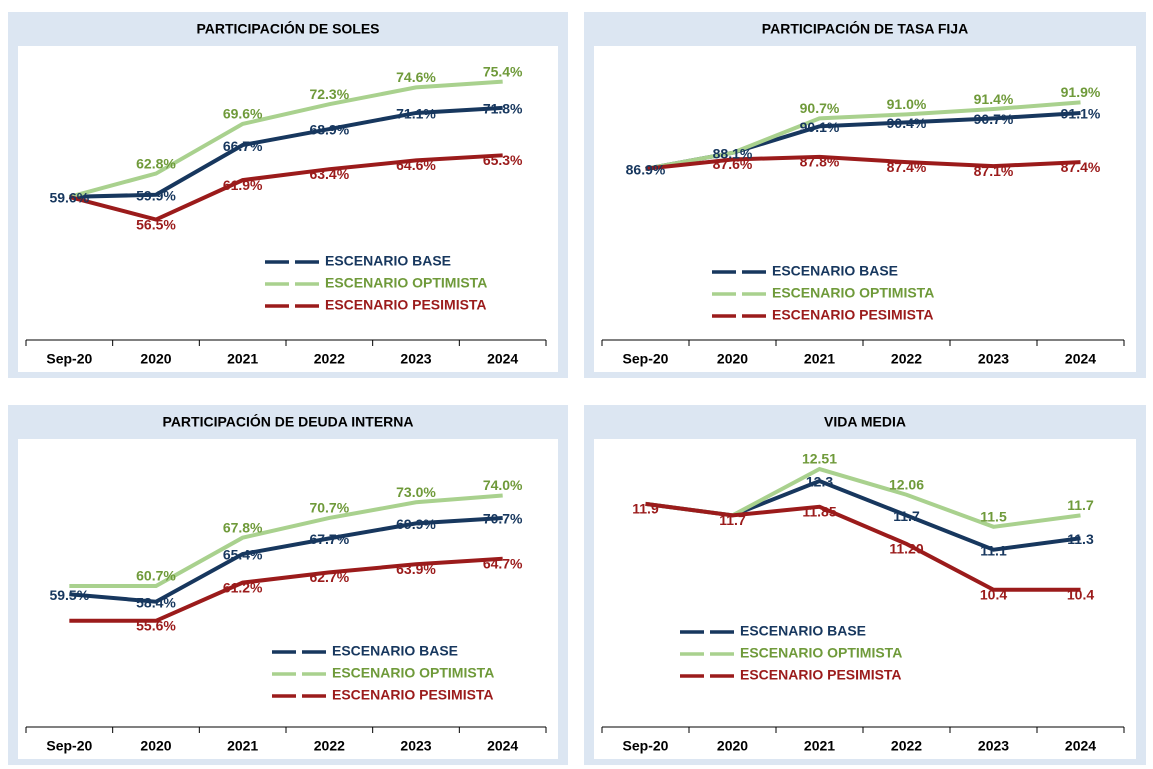  What do you see at coordinates (820, 127) in the screenshot?
I see `data-label: 90.1%` at bounding box center [820, 127].